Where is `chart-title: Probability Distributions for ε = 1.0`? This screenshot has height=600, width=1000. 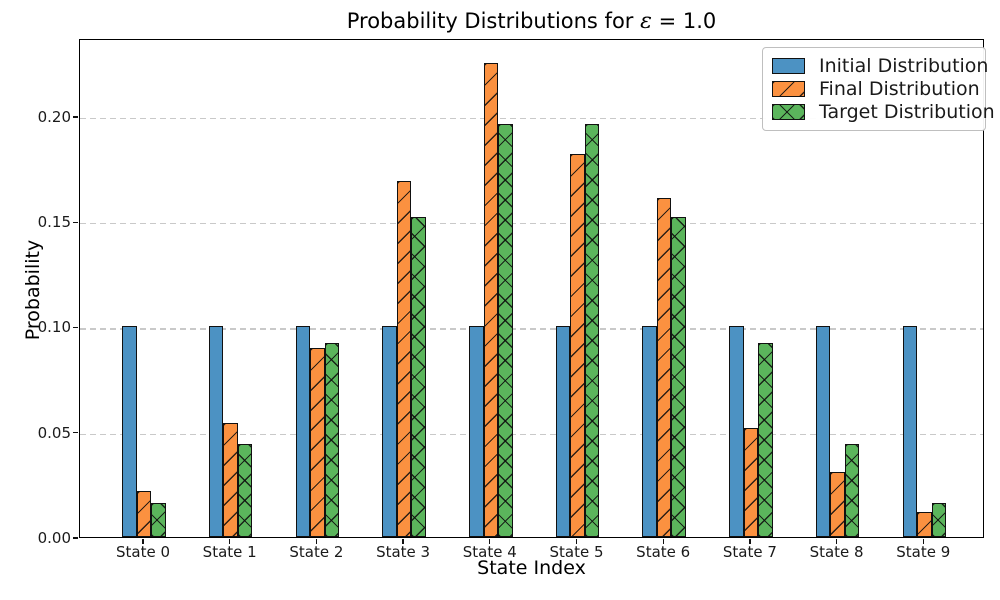
chart-title: Probability Distributions for ε = 1.0 is located at coordinates (531, 21).